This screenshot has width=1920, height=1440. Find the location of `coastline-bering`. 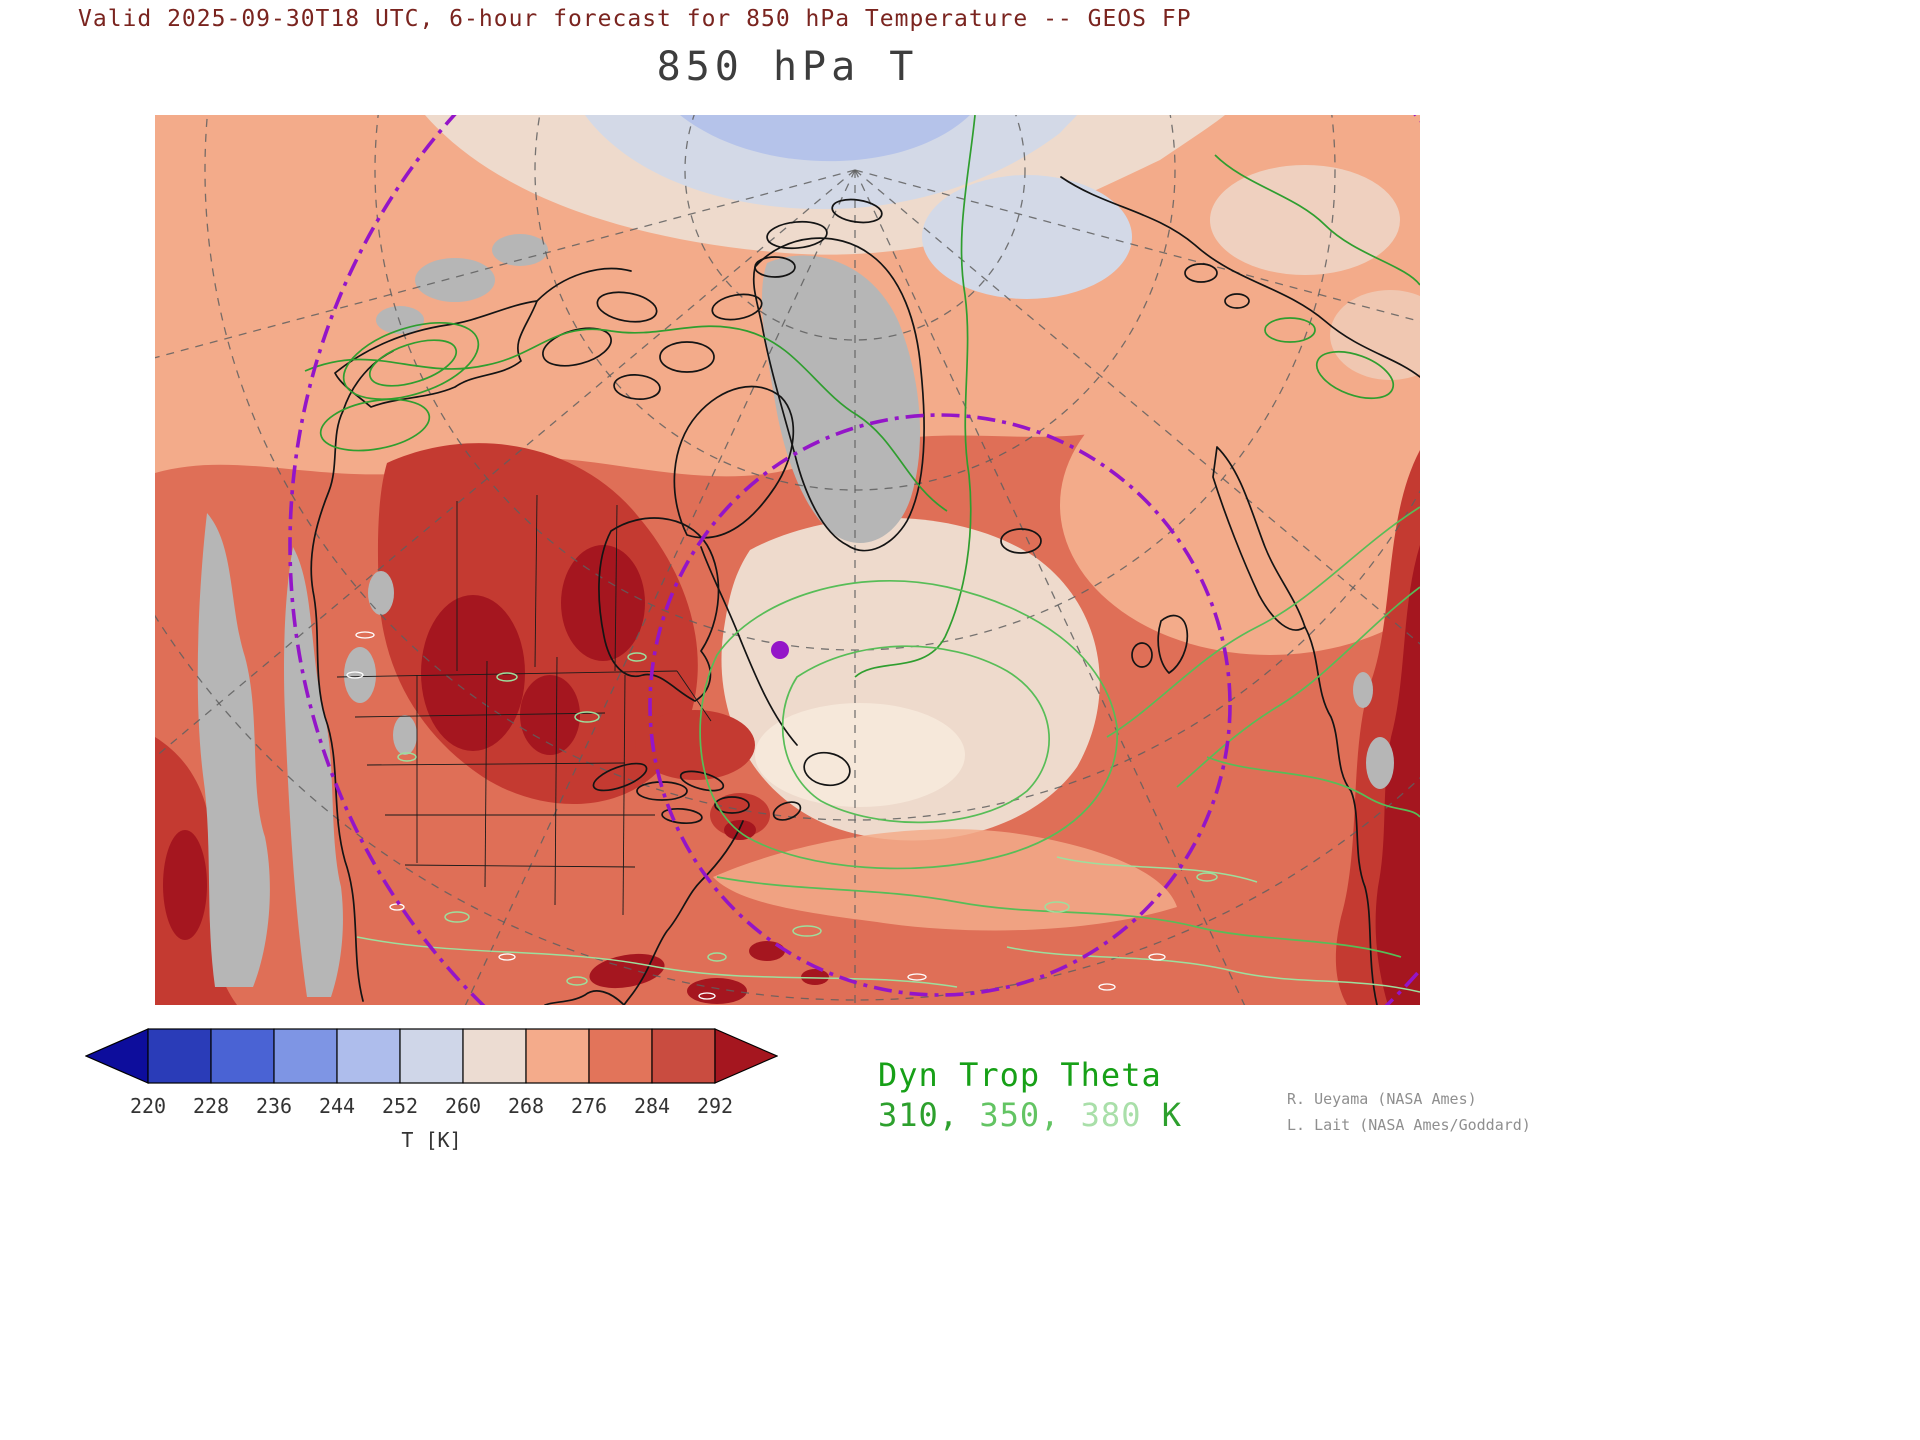

coastline-bering is located at coordinates (584, 284).